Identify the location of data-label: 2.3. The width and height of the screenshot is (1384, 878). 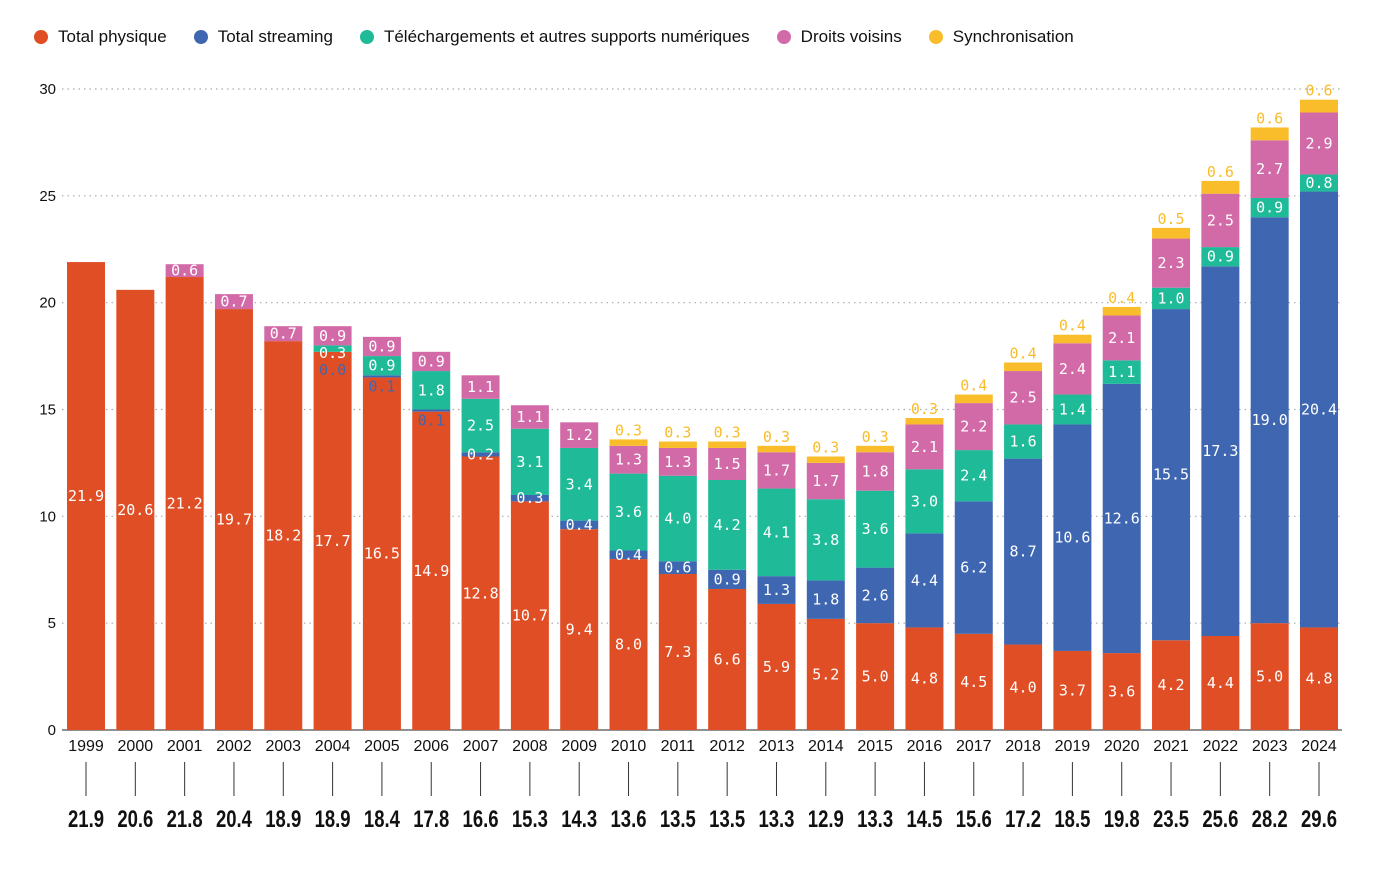
(1170, 263).